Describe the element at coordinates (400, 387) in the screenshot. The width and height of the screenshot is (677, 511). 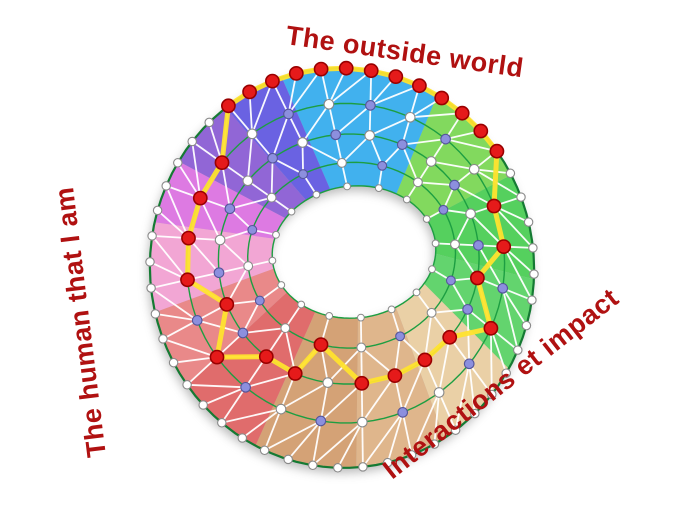
I see `sector-tan-light` at that location.